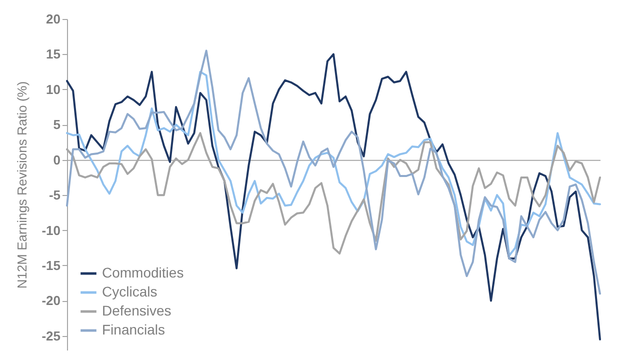 Image resolution: width=640 pixels, height=360 pixels. Describe the element at coordinates (54, 195) in the screenshot. I see `y-tick-label: -5` at that location.